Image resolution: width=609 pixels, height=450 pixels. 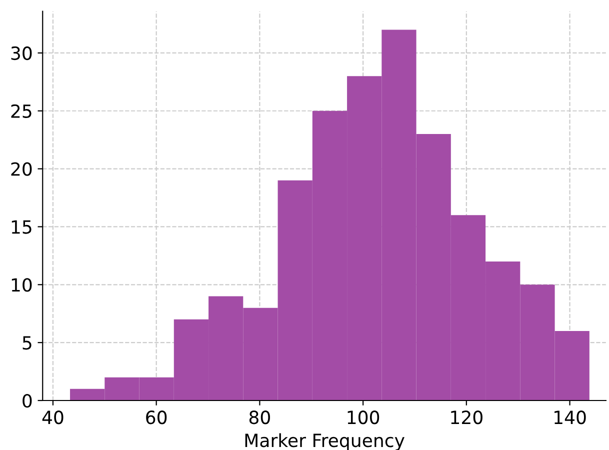 I want to click on y-tick-label: 30, so click(x=21, y=53).